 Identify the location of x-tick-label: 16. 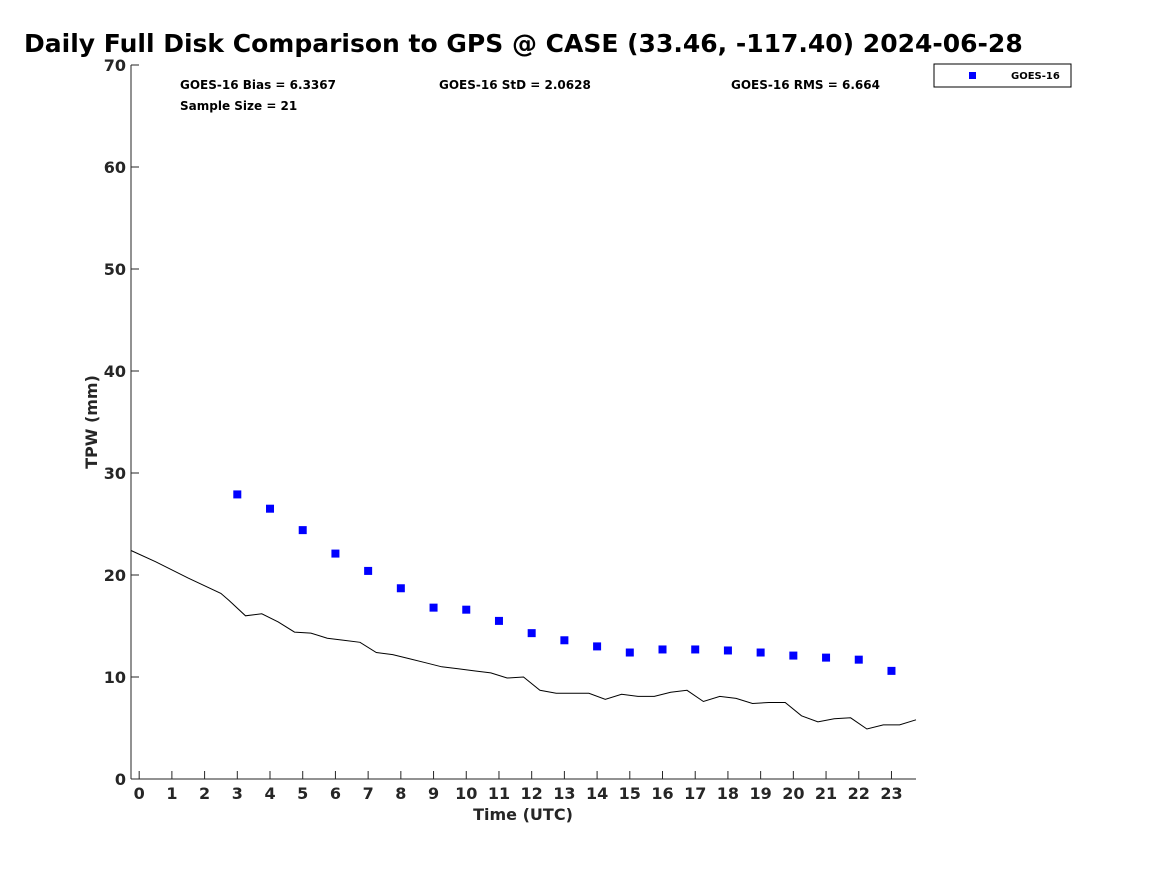
(662, 793).